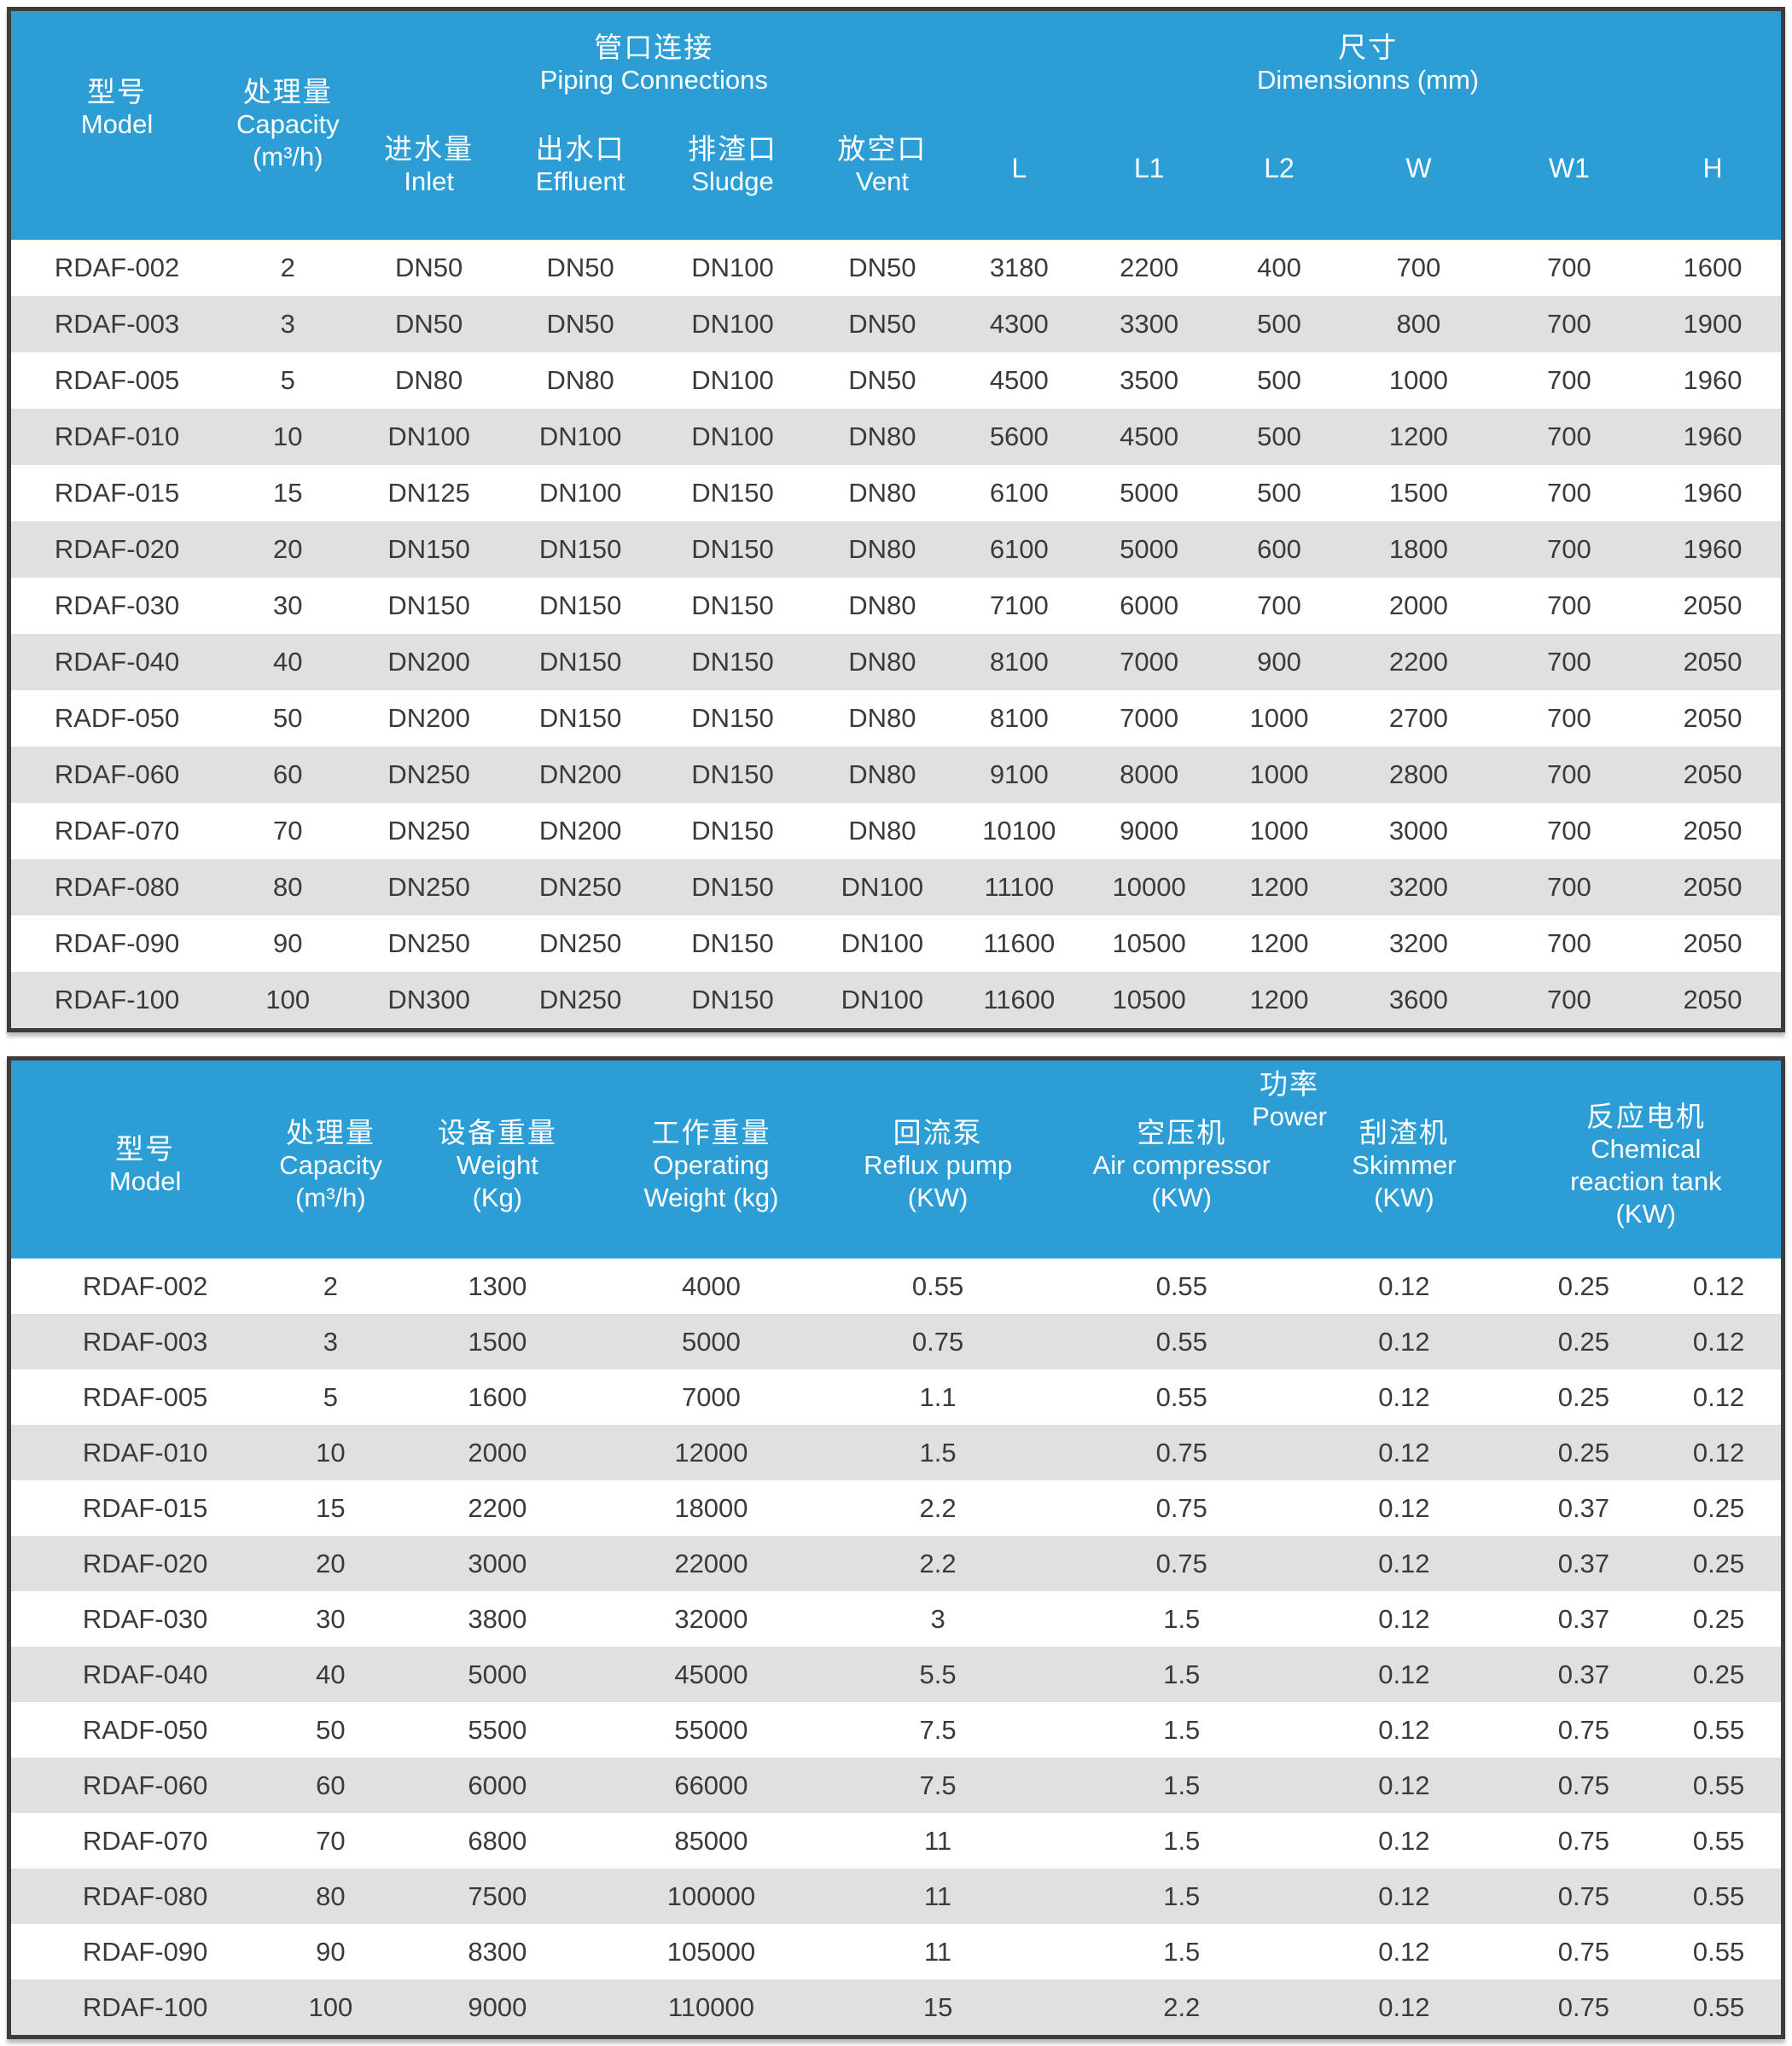  What do you see at coordinates (498, 1674) in the screenshot?
I see `table-cell: 5000` at bounding box center [498, 1674].